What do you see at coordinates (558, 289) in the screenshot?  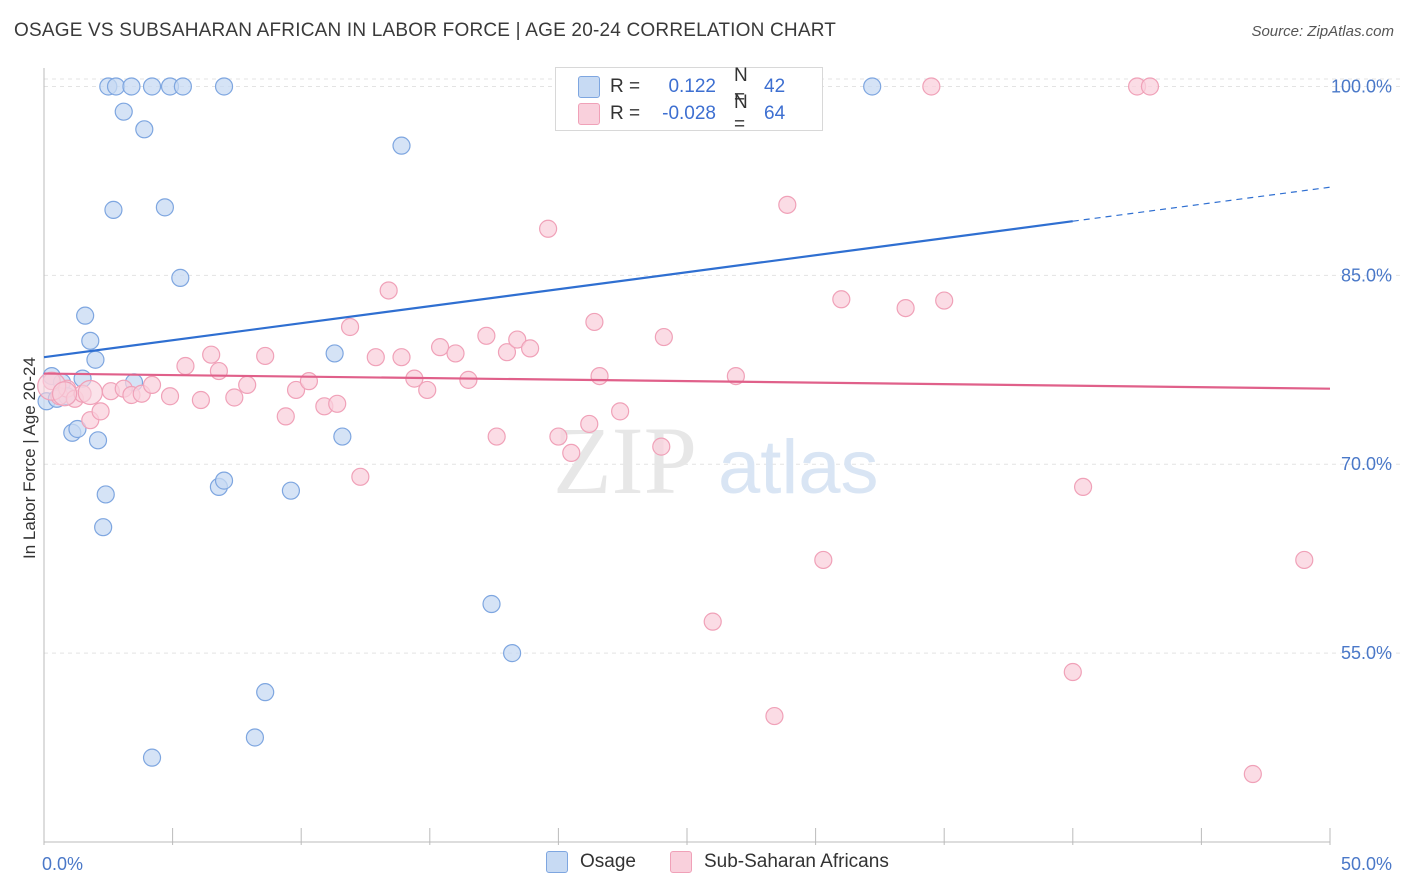 I see `osage-trend-line` at bounding box center [558, 289].